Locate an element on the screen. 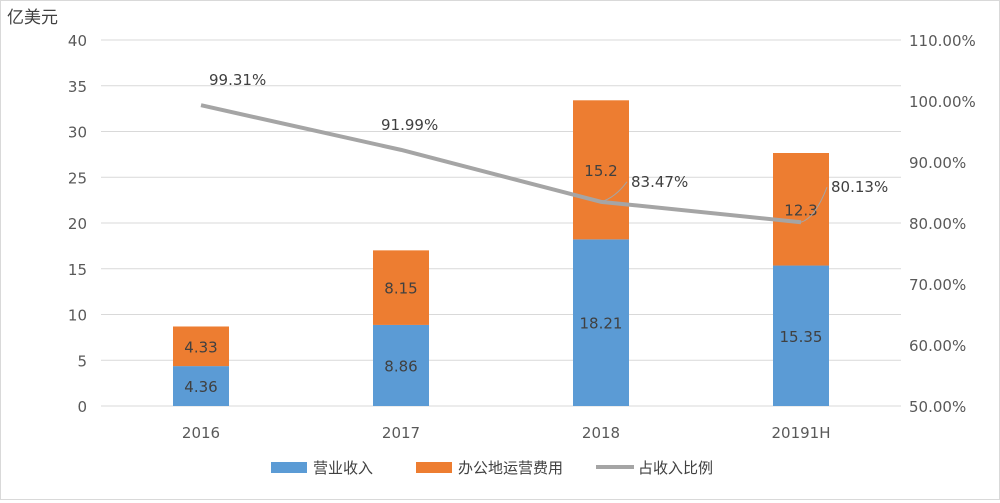  bar-data-label: 15.35 is located at coordinates (801, 337).